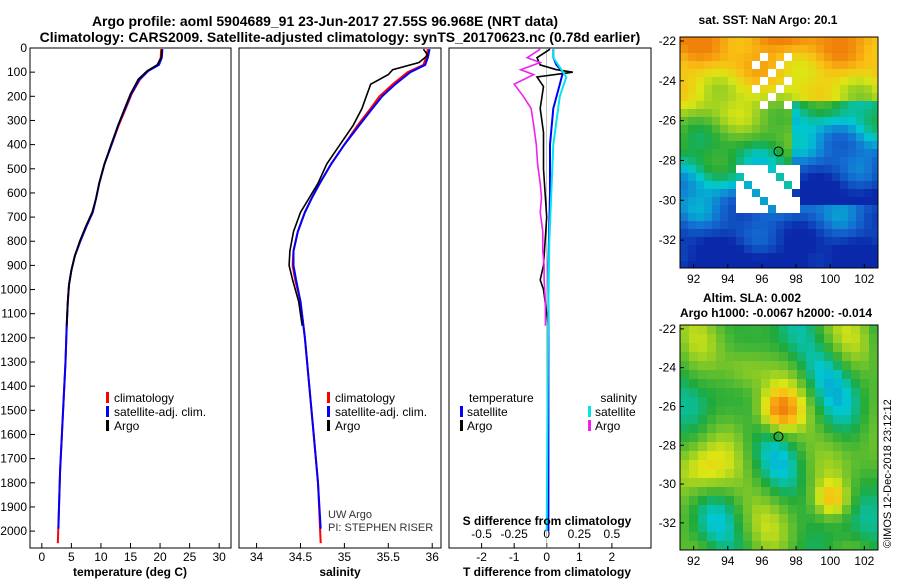 The image size is (900, 580). I want to click on s-tick-label: -0.25, so click(514, 534).